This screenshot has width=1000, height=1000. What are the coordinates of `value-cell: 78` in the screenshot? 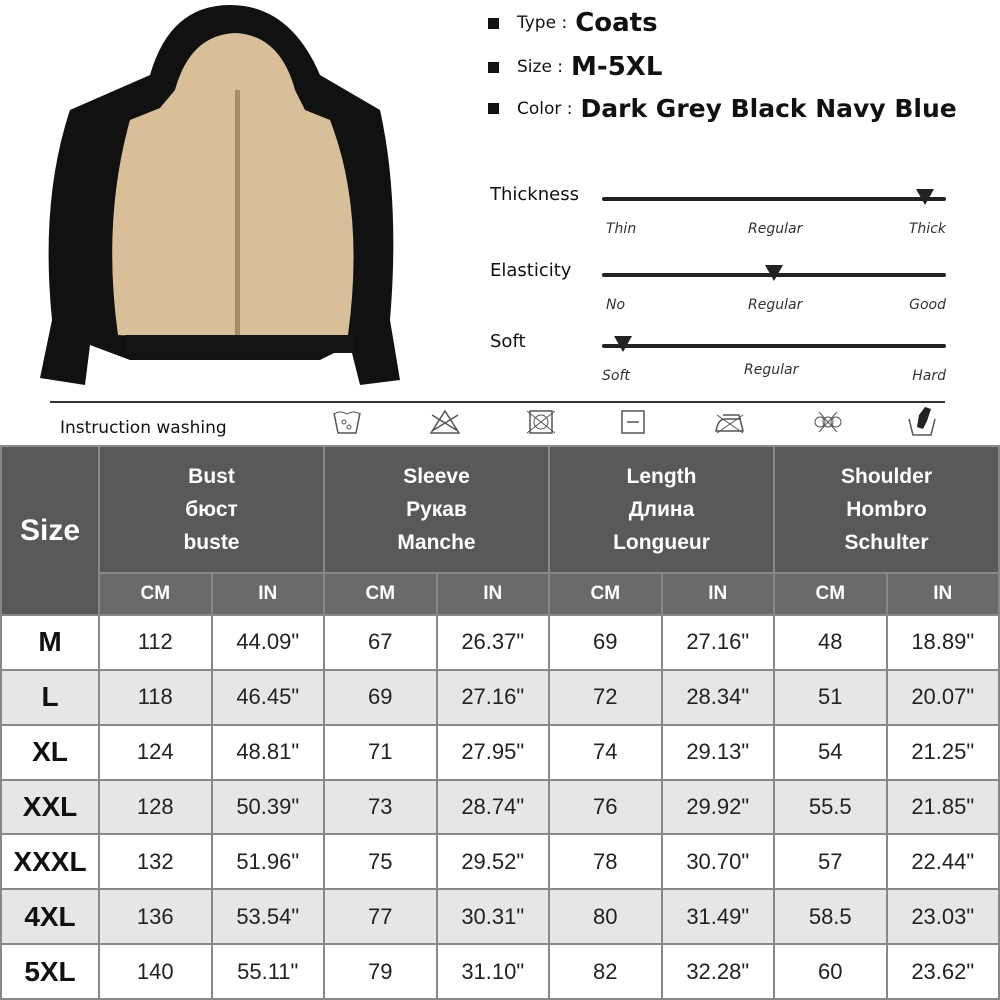 It's located at (605, 862).